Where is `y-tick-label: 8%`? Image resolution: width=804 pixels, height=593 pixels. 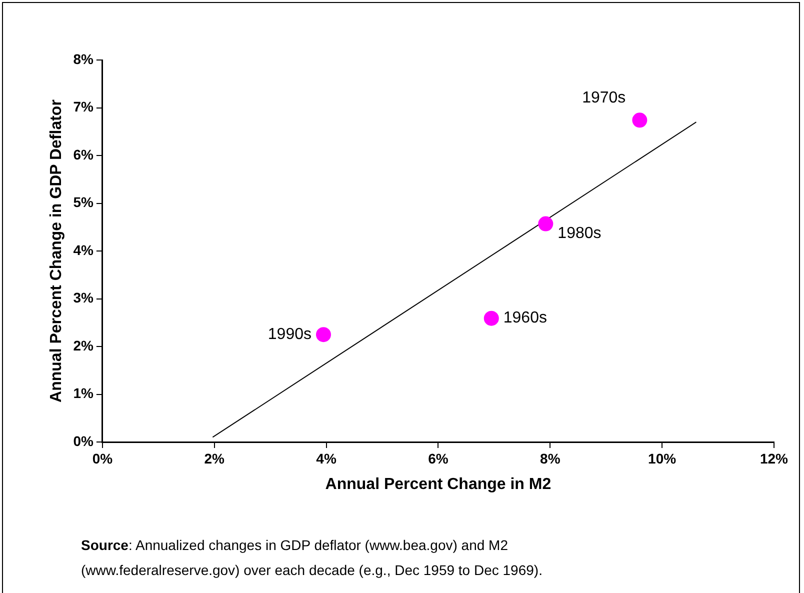 y-tick-label: 8% is located at coordinates (83, 58).